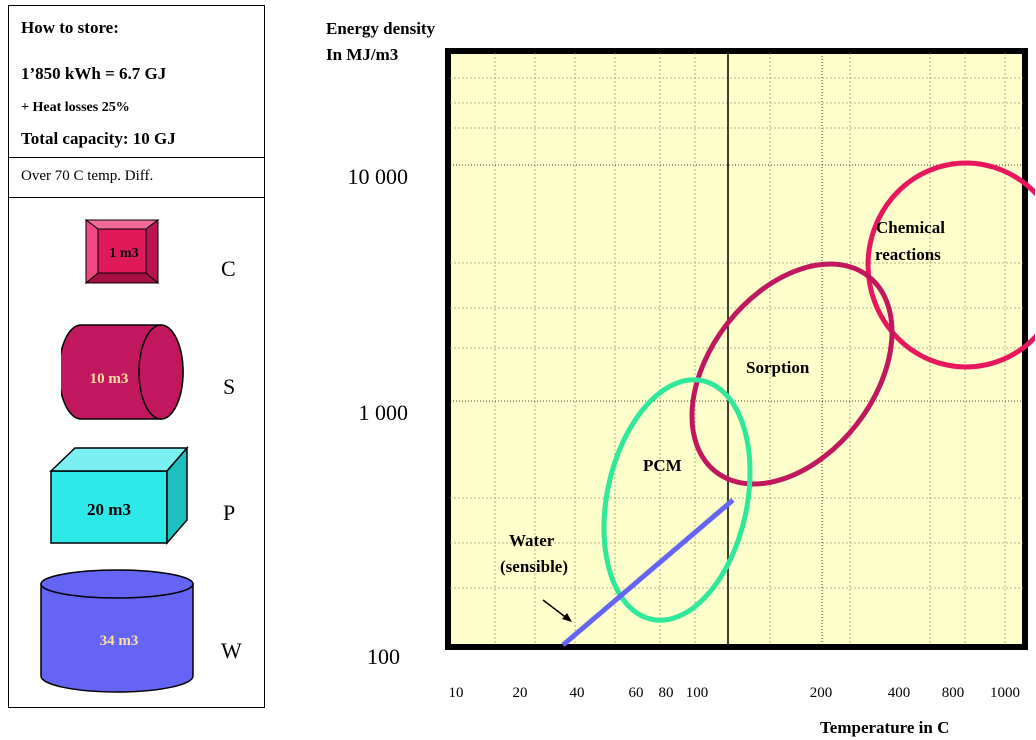 The image size is (1036, 740). Describe the element at coordinates (119, 496) in the screenshot. I see `pcm-volume-icon` at that location.